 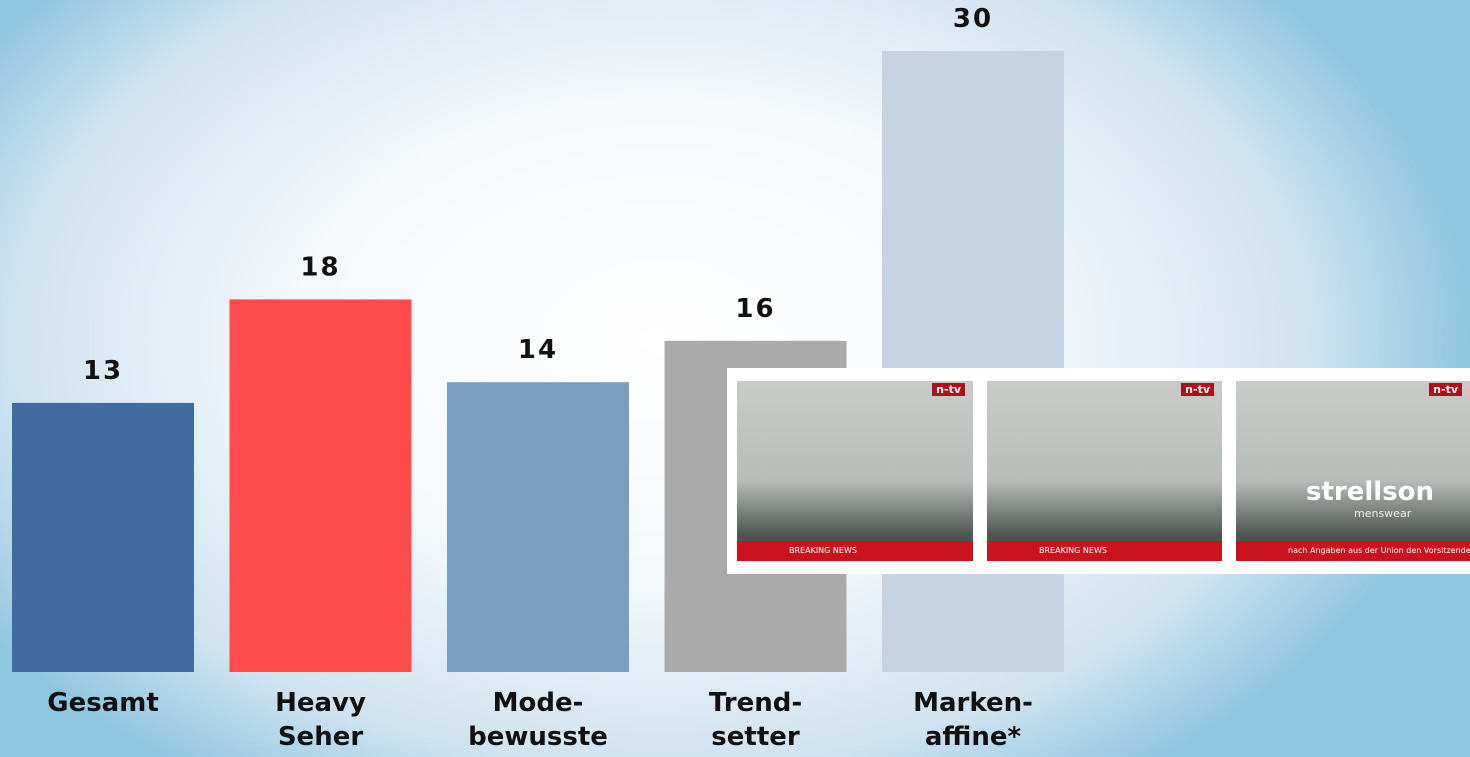 What do you see at coordinates (1370, 492) in the screenshot?
I see `brand-name: strellson` at bounding box center [1370, 492].